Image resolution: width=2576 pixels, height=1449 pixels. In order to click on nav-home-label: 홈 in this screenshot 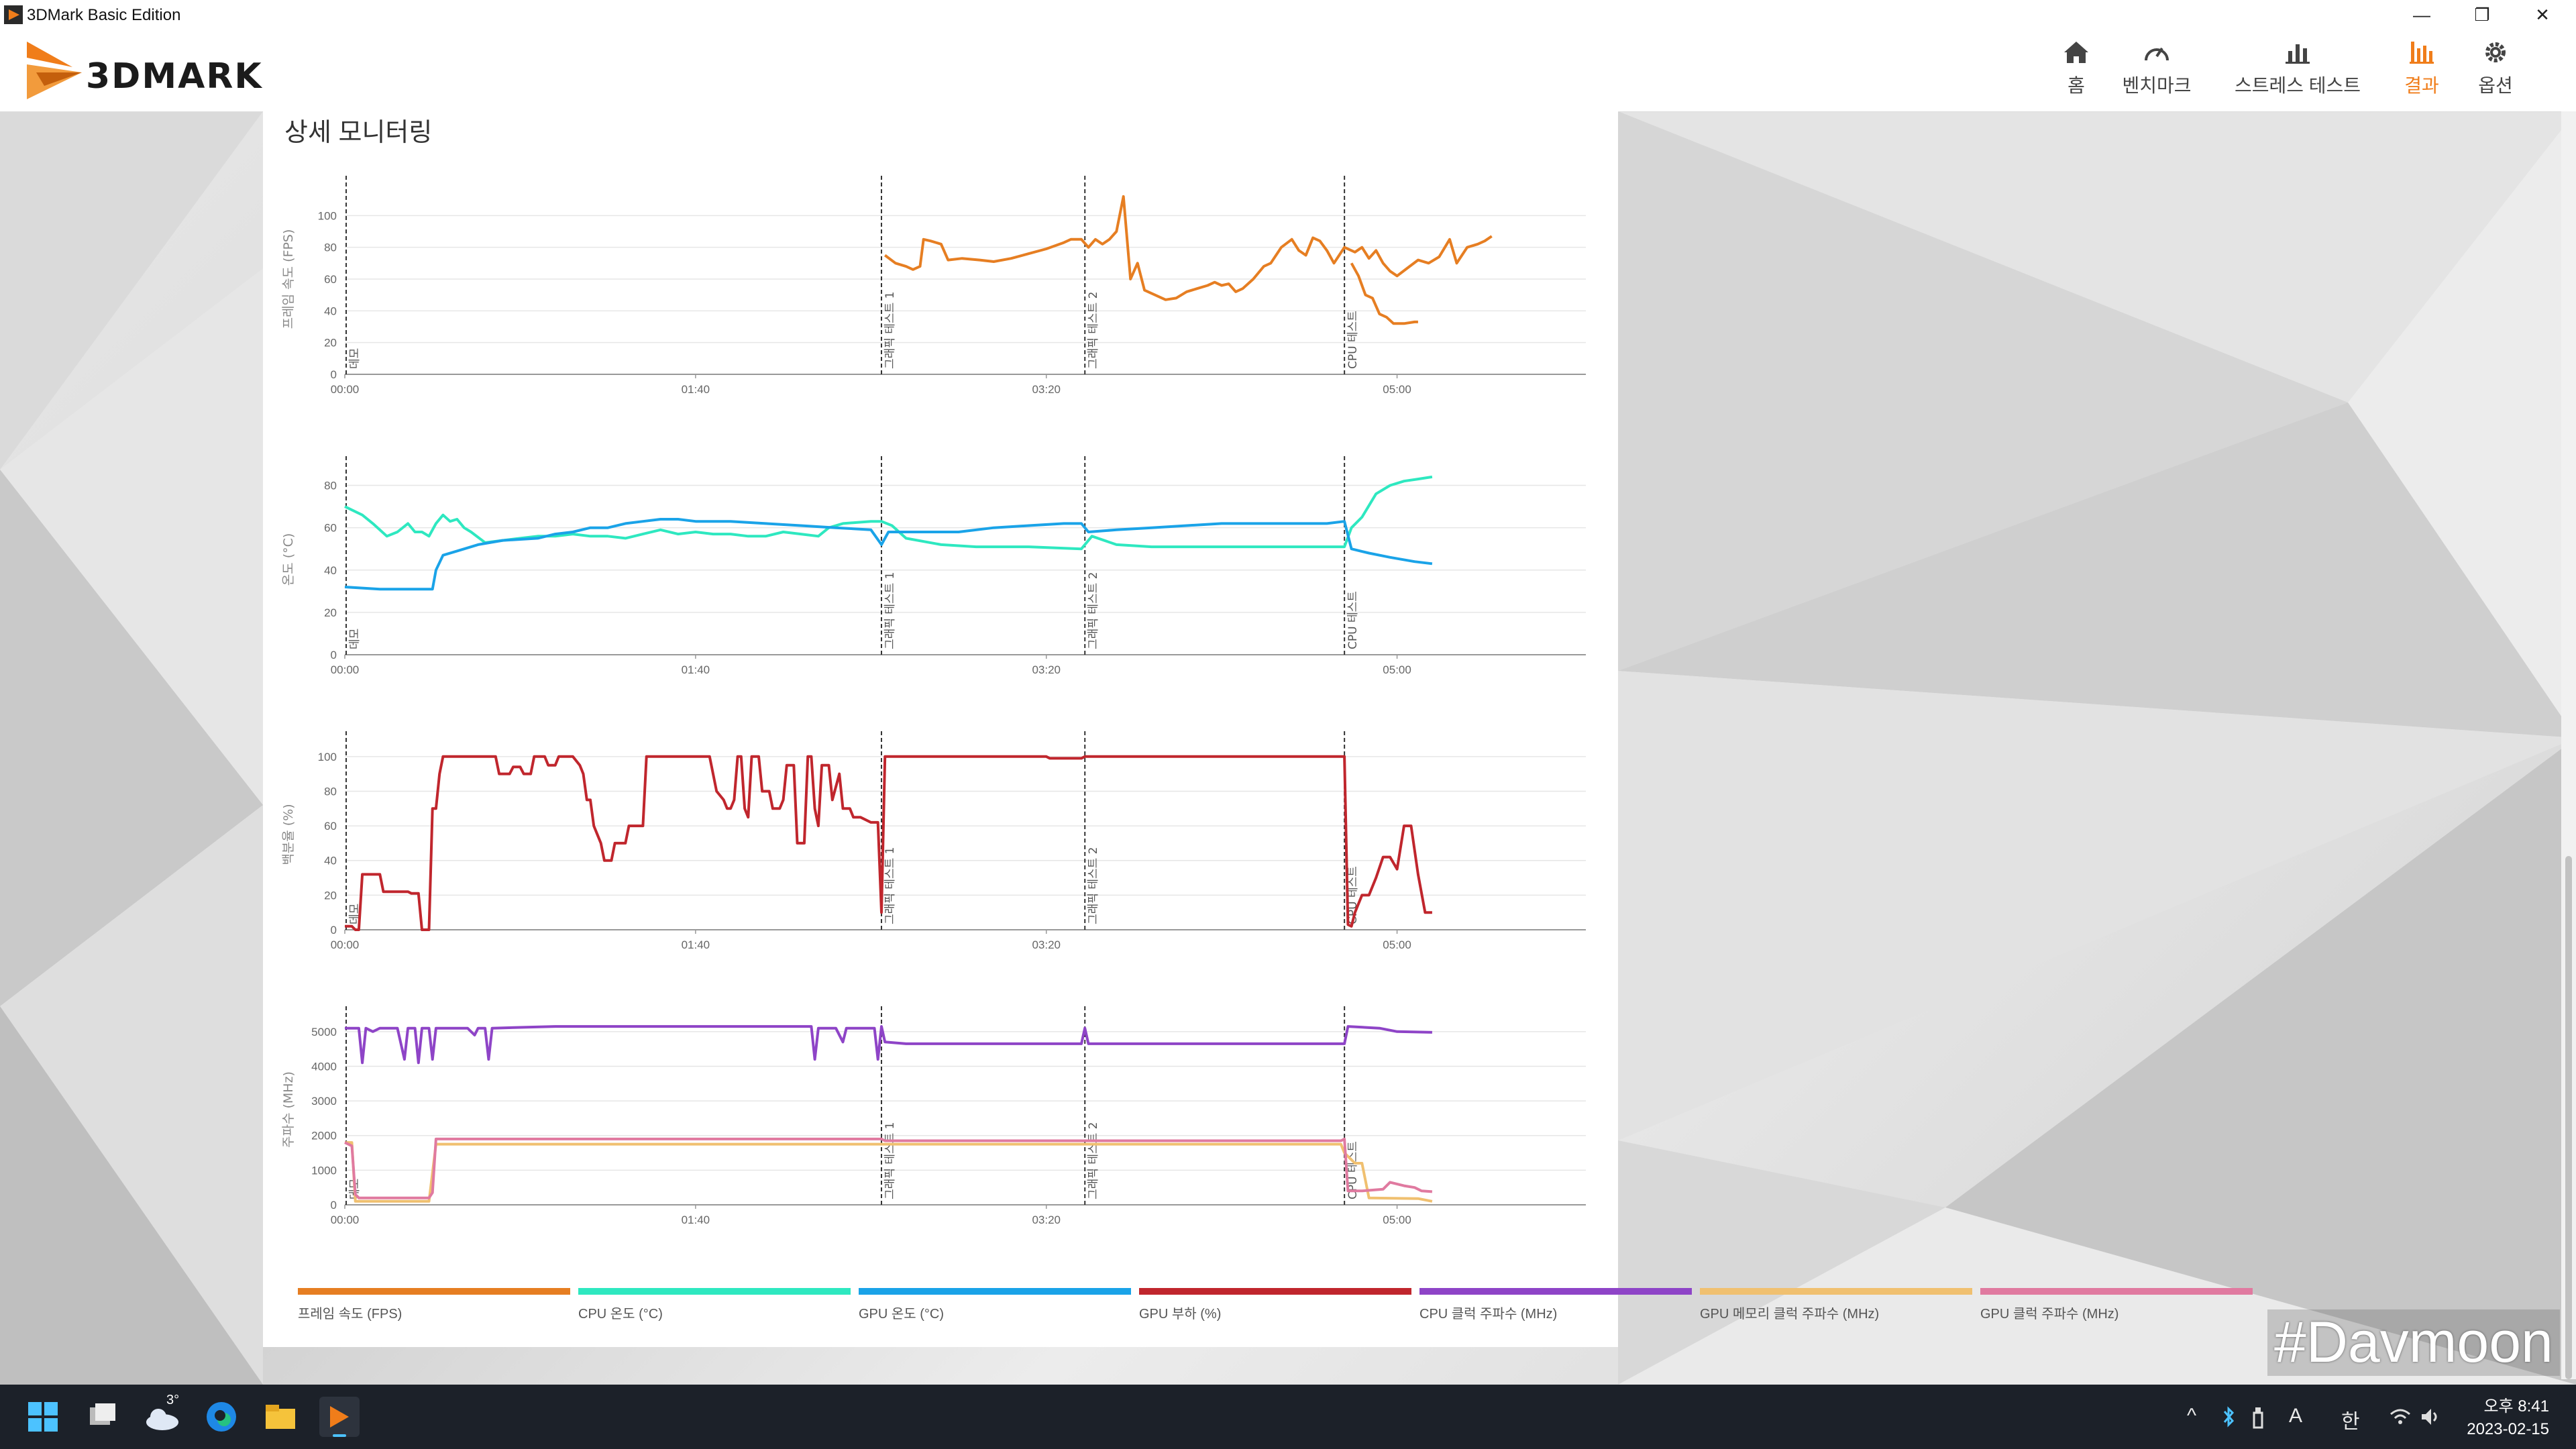, I will do `click(2076, 85)`.